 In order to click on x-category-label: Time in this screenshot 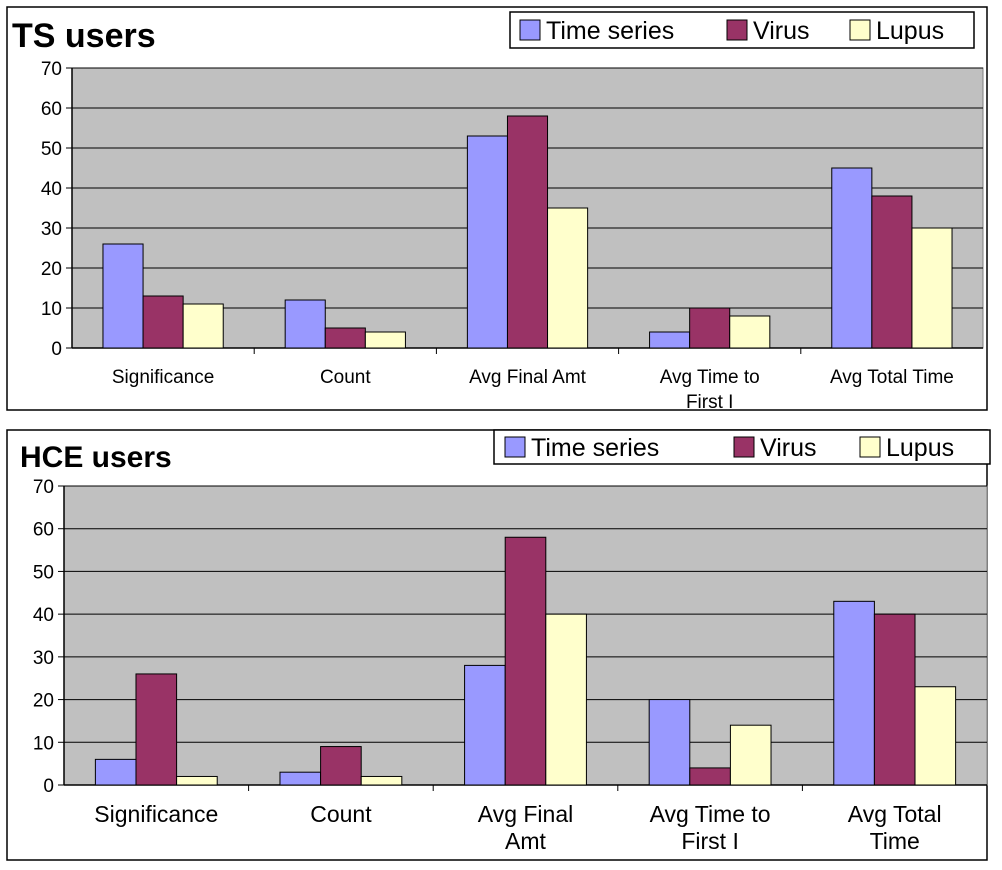, I will do `click(895, 841)`.